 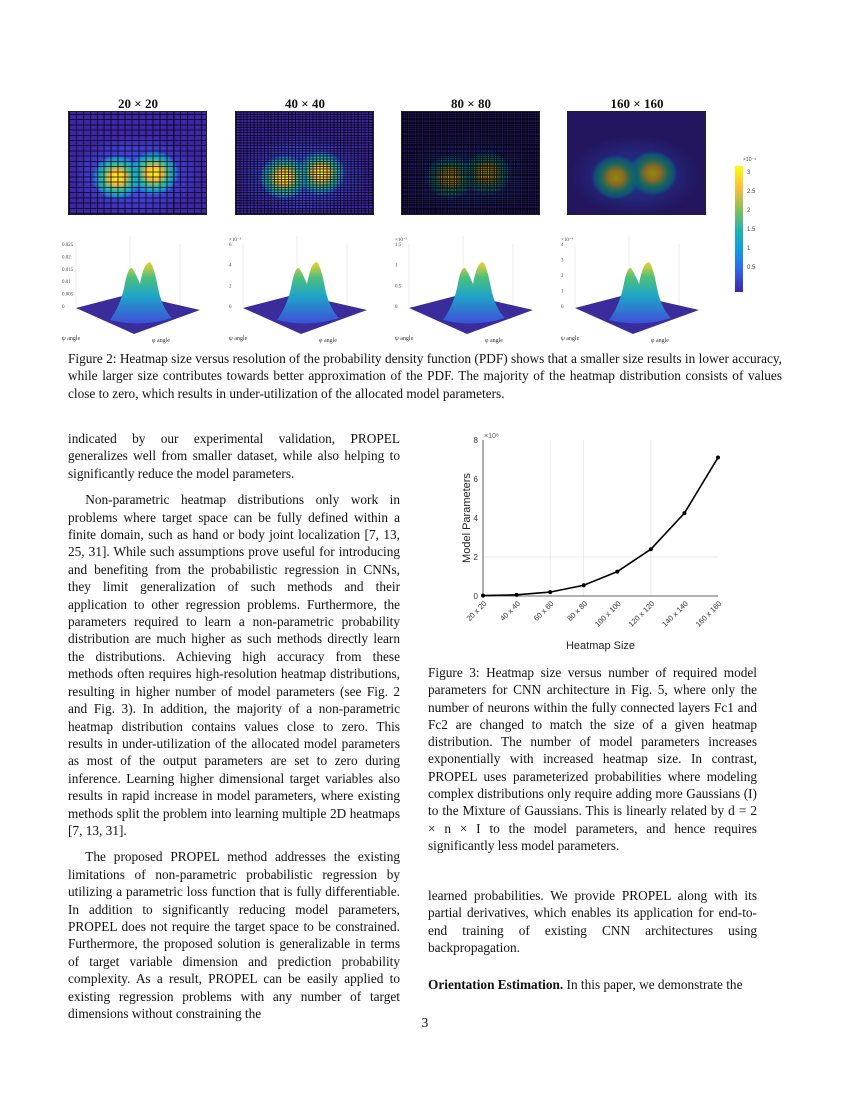 What do you see at coordinates (476, 596) in the screenshot?
I see `y-tick-label: 0` at bounding box center [476, 596].